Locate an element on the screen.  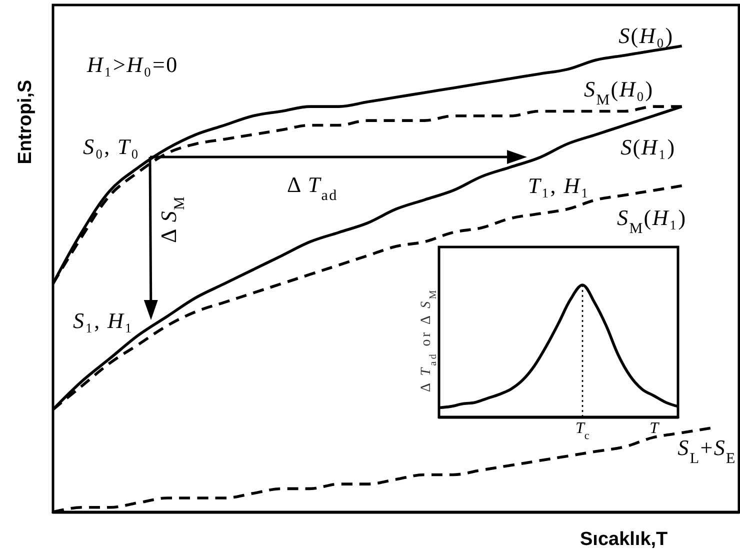
x-tick-label: T$_{c}$ is located at coordinates (583, 431).